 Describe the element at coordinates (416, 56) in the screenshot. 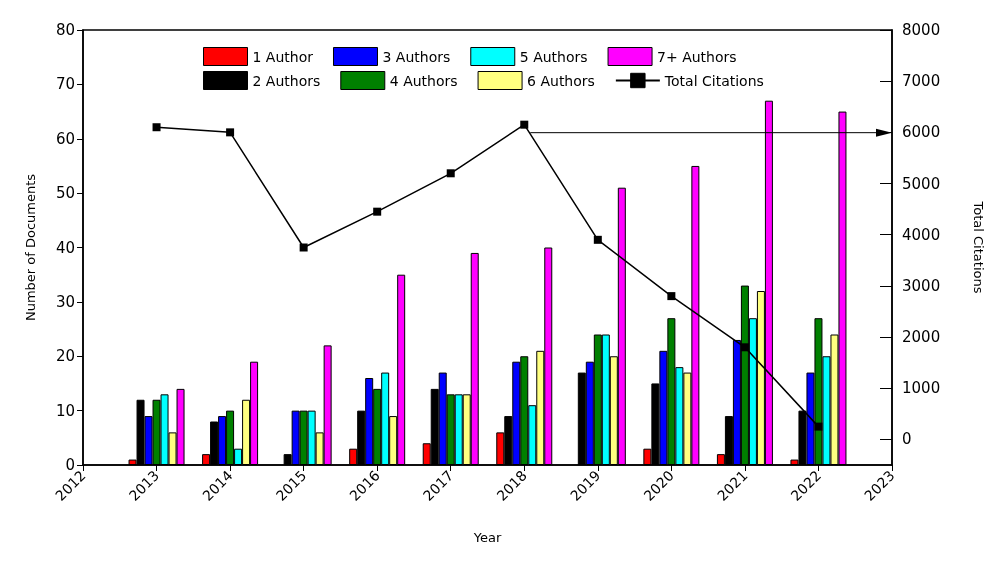

I see `legend-label: 3 Authors` at that location.